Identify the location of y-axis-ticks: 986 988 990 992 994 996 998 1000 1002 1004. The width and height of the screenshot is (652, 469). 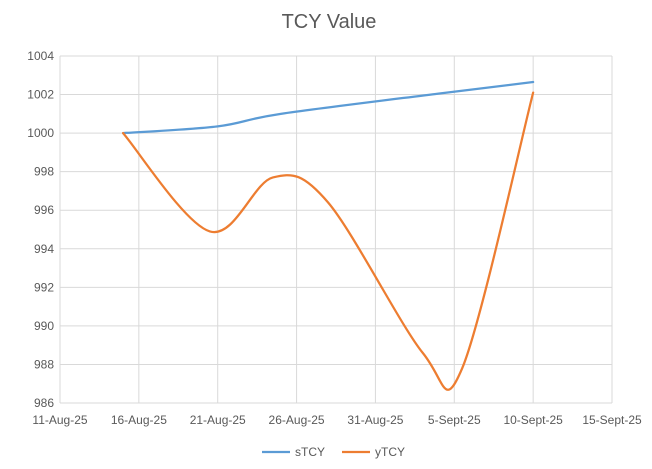
(40, 229).